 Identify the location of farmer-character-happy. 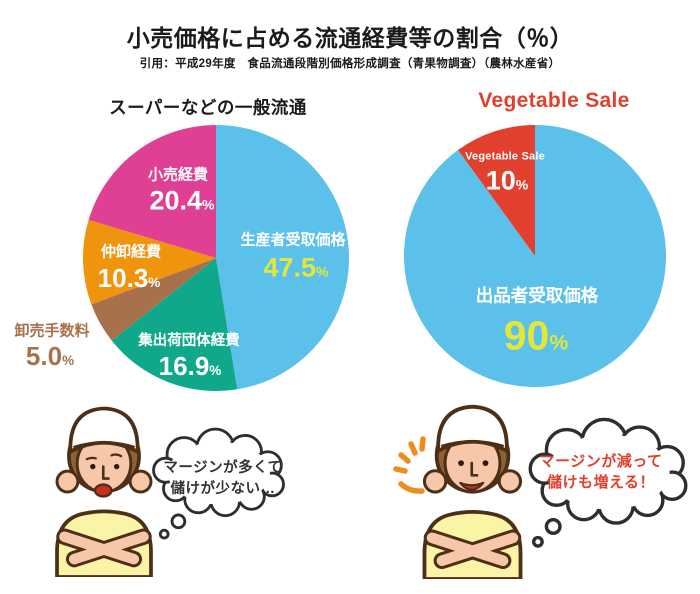
(472, 491).